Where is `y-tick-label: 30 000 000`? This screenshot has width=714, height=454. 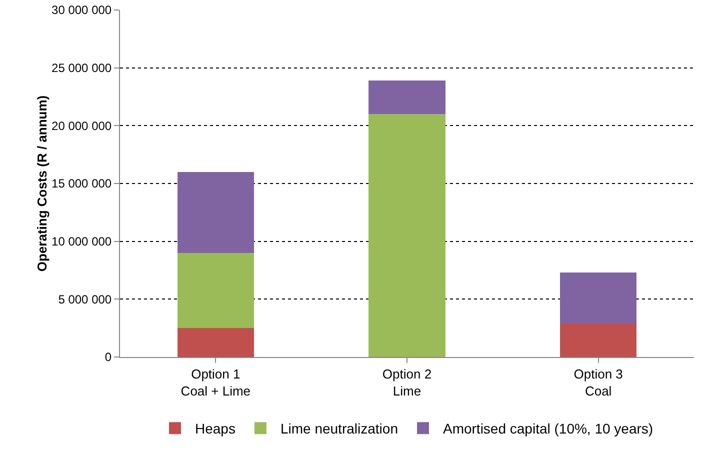 y-tick-label: 30 000 000 is located at coordinates (82, 10).